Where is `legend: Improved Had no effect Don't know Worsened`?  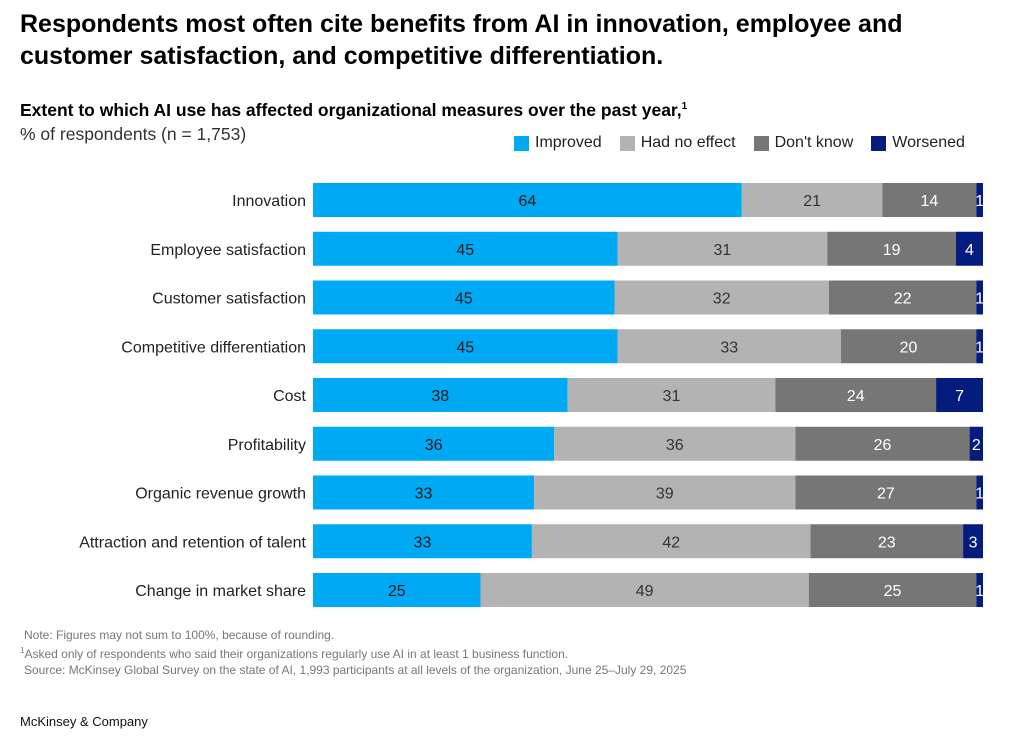
legend: Improved Had no effect Don't know Worsened is located at coordinates (748, 143).